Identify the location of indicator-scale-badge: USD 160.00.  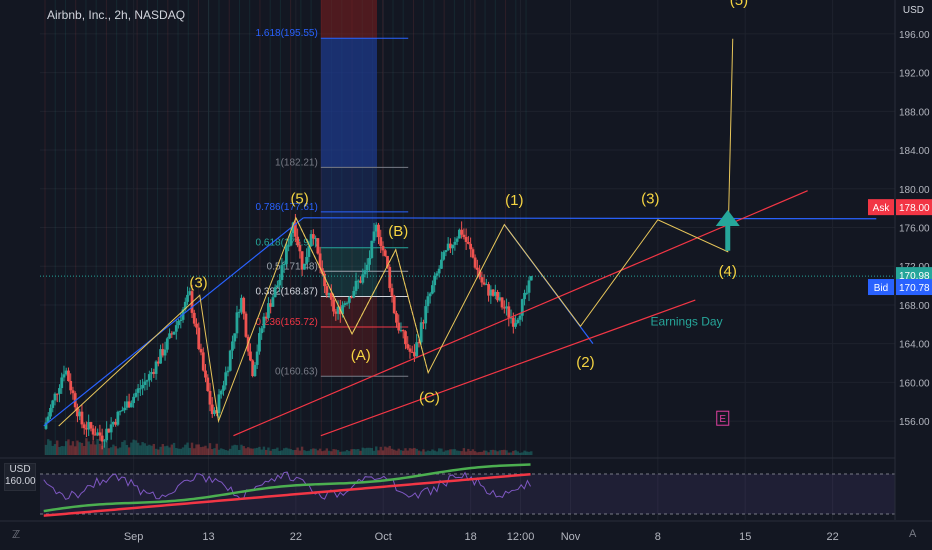
(20, 477).